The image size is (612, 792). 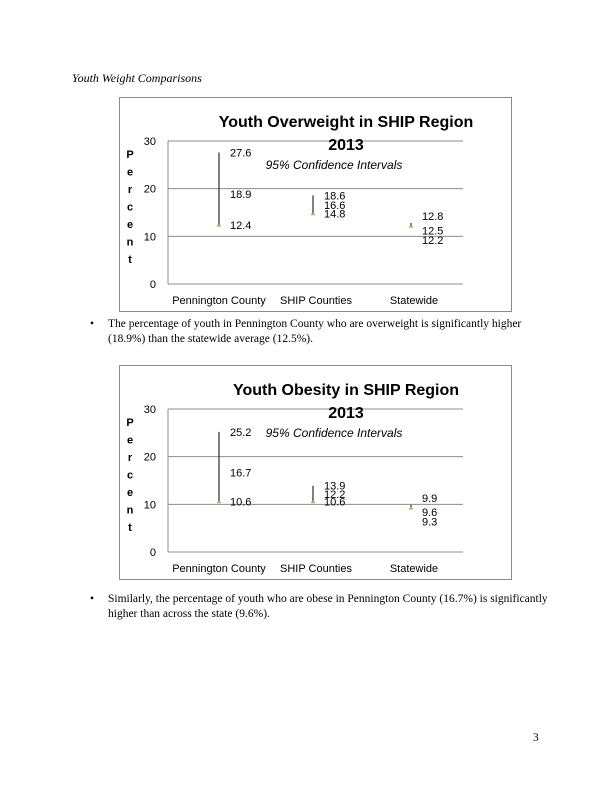 What do you see at coordinates (334, 196) in the screenshot?
I see `upper-data-label: 18.6` at bounding box center [334, 196].